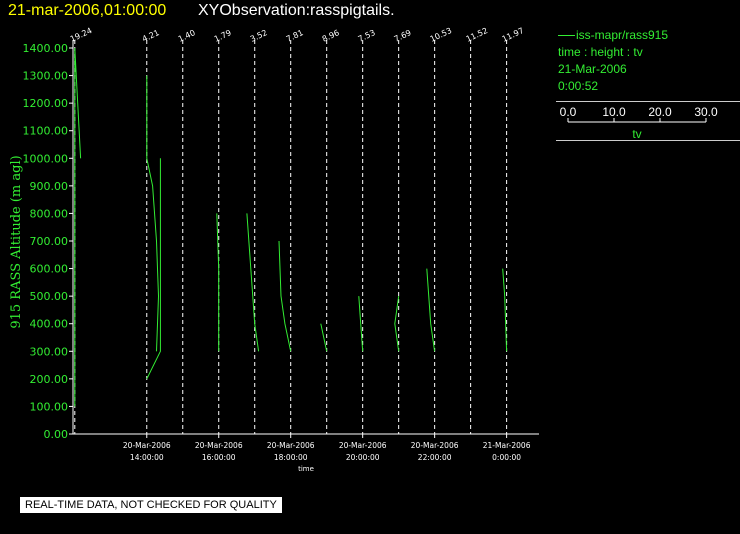 The image size is (740, 534). Describe the element at coordinates (660, 112) in the screenshot. I see `legend-scale-tick-label: 20.0` at that location.